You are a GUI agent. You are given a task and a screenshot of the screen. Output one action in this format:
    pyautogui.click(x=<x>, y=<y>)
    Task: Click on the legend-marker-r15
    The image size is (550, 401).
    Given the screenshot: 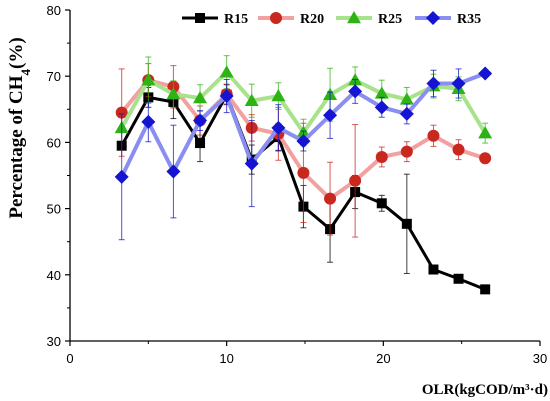 What is the action you would take?
    pyautogui.click(x=200, y=18)
    